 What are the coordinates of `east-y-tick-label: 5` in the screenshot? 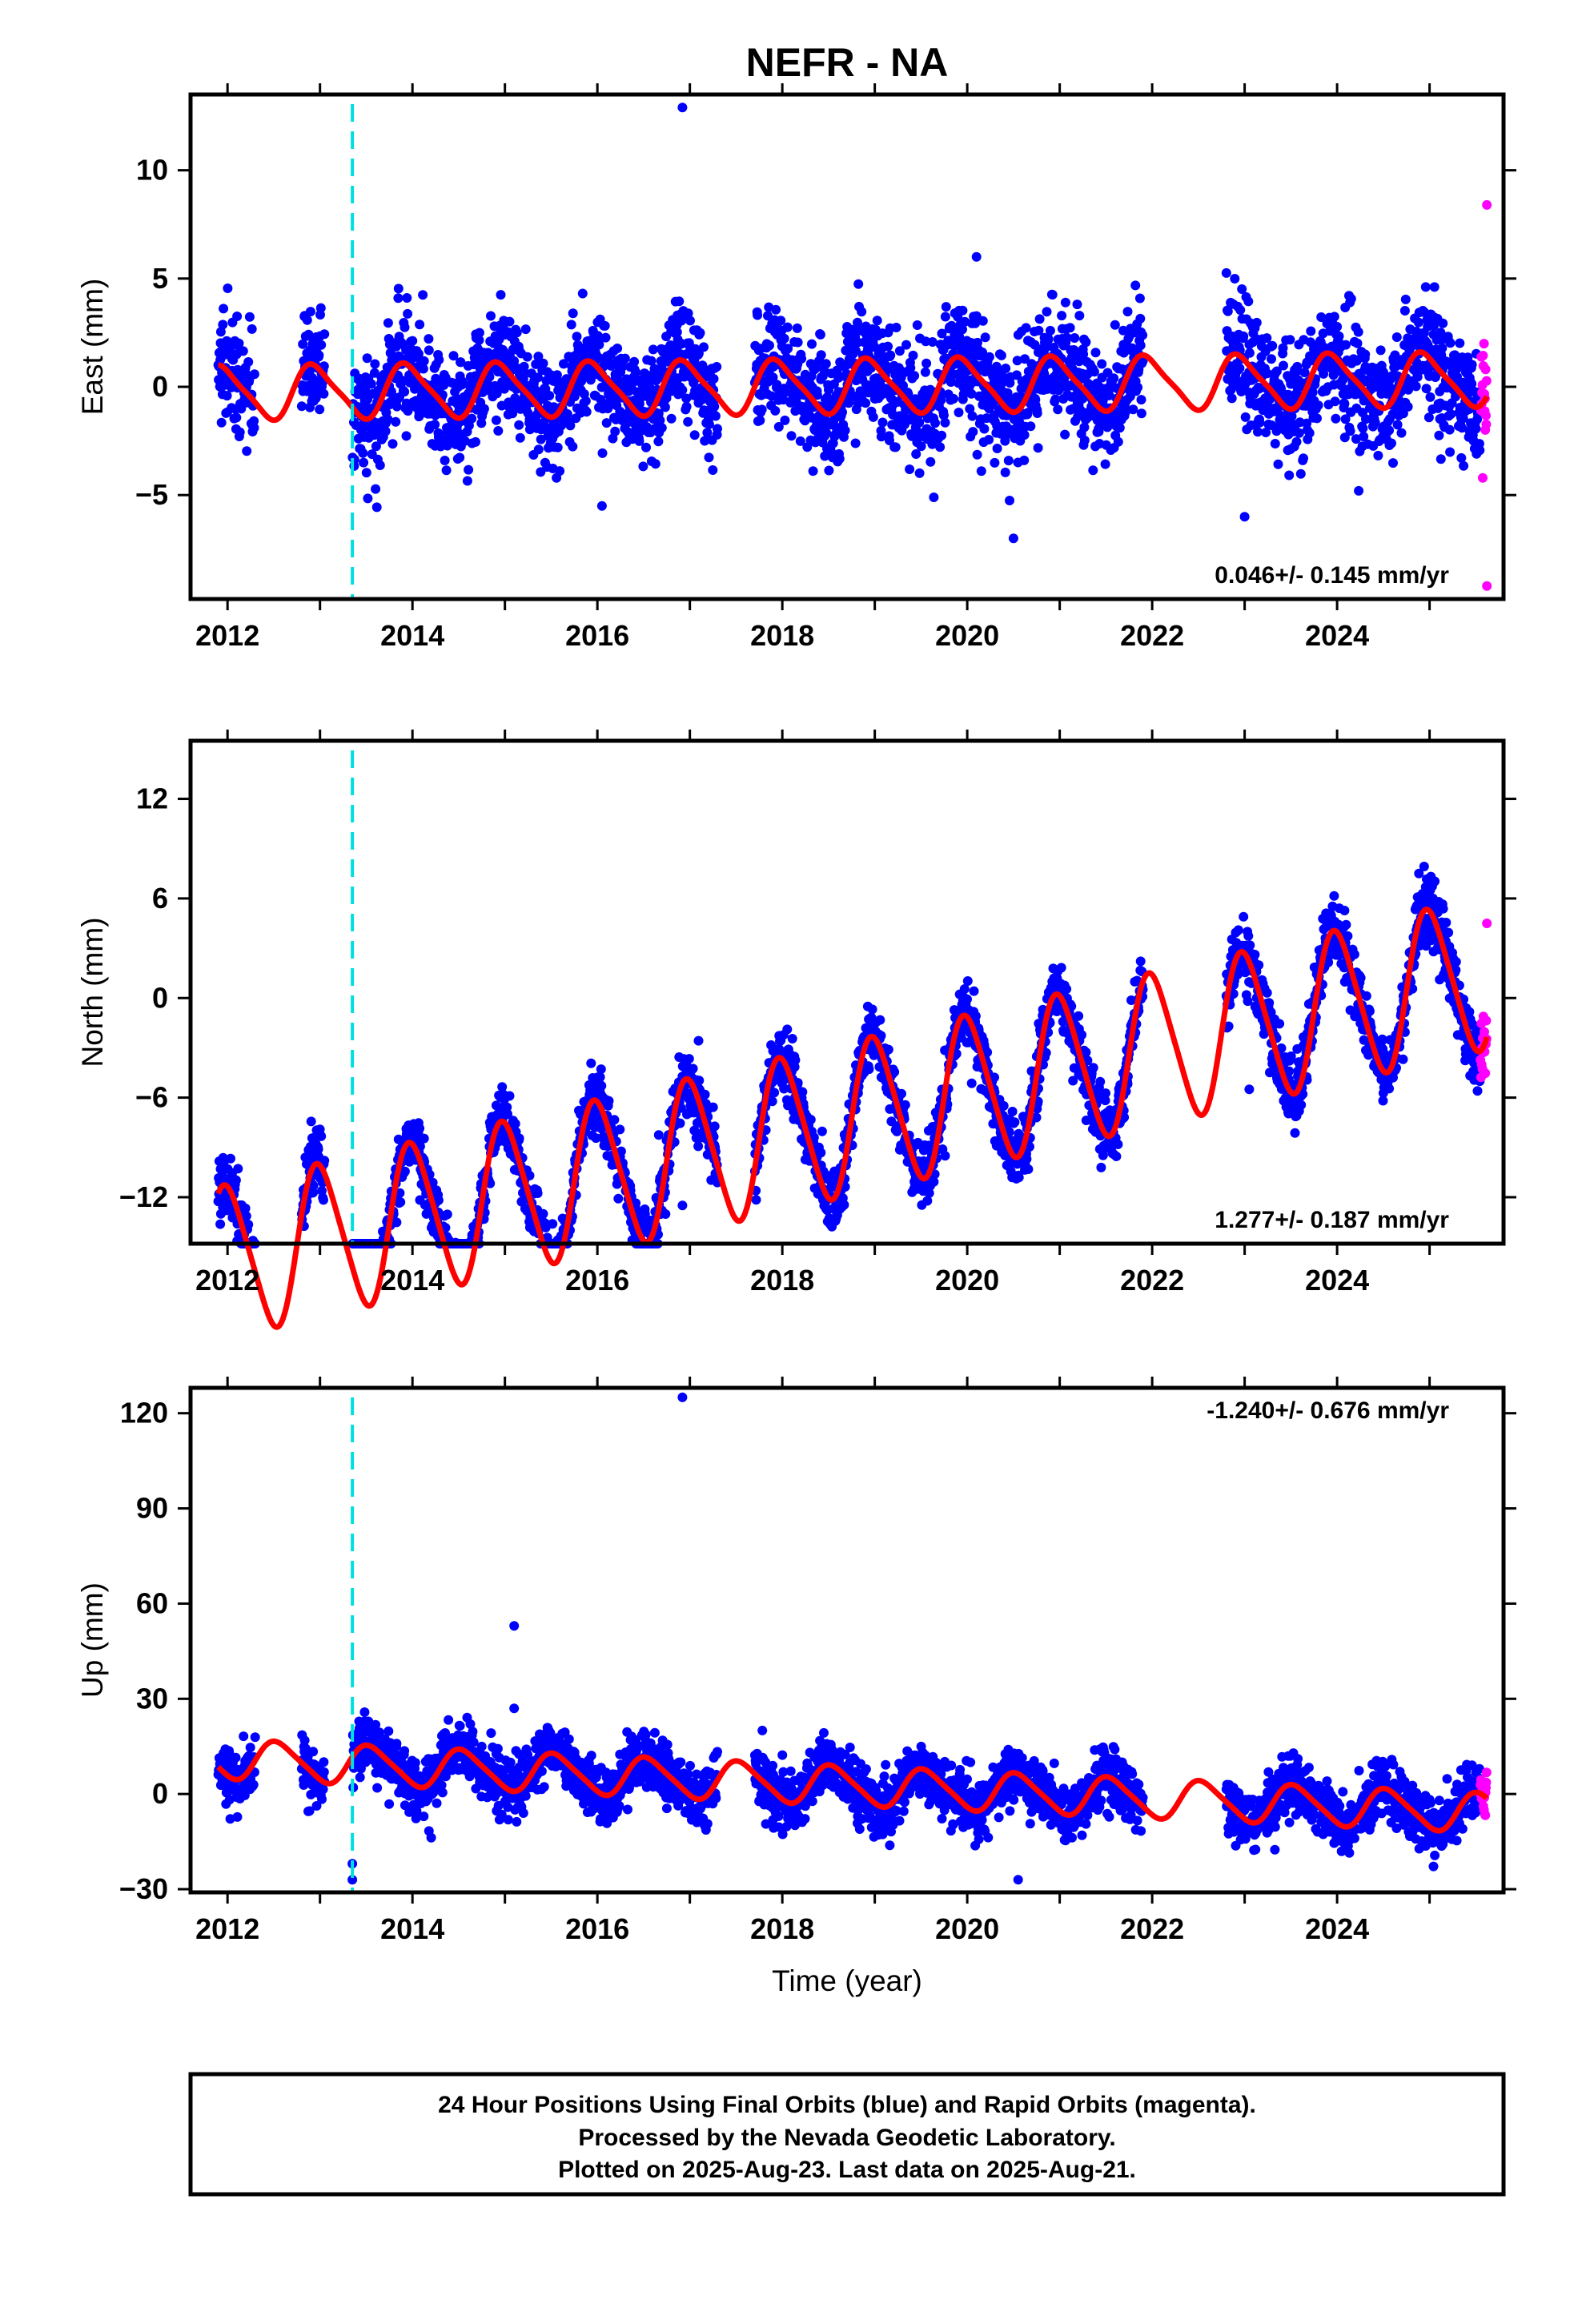 It's located at (160, 278).